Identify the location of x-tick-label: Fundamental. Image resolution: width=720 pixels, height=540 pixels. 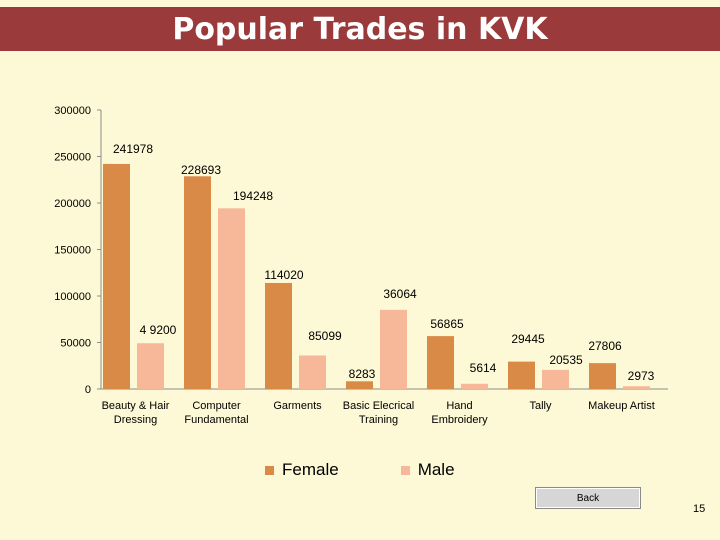
(216, 420).